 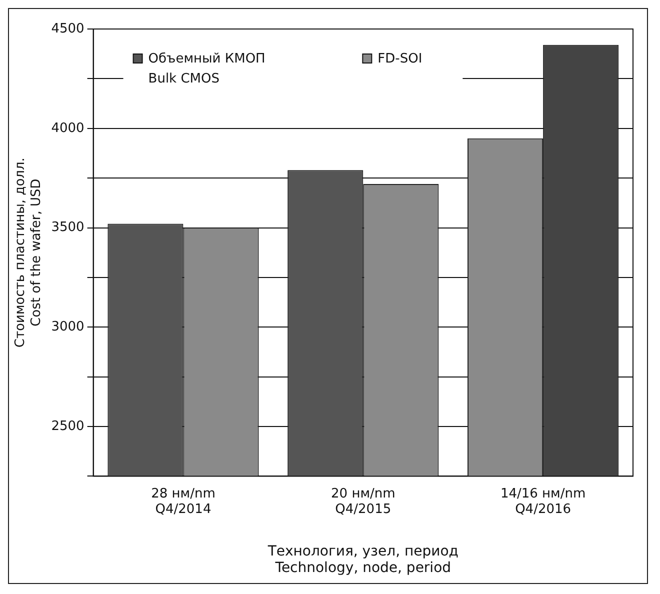 What do you see at coordinates (67, 327) in the screenshot?
I see `y-tick-label: 3000` at bounding box center [67, 327].